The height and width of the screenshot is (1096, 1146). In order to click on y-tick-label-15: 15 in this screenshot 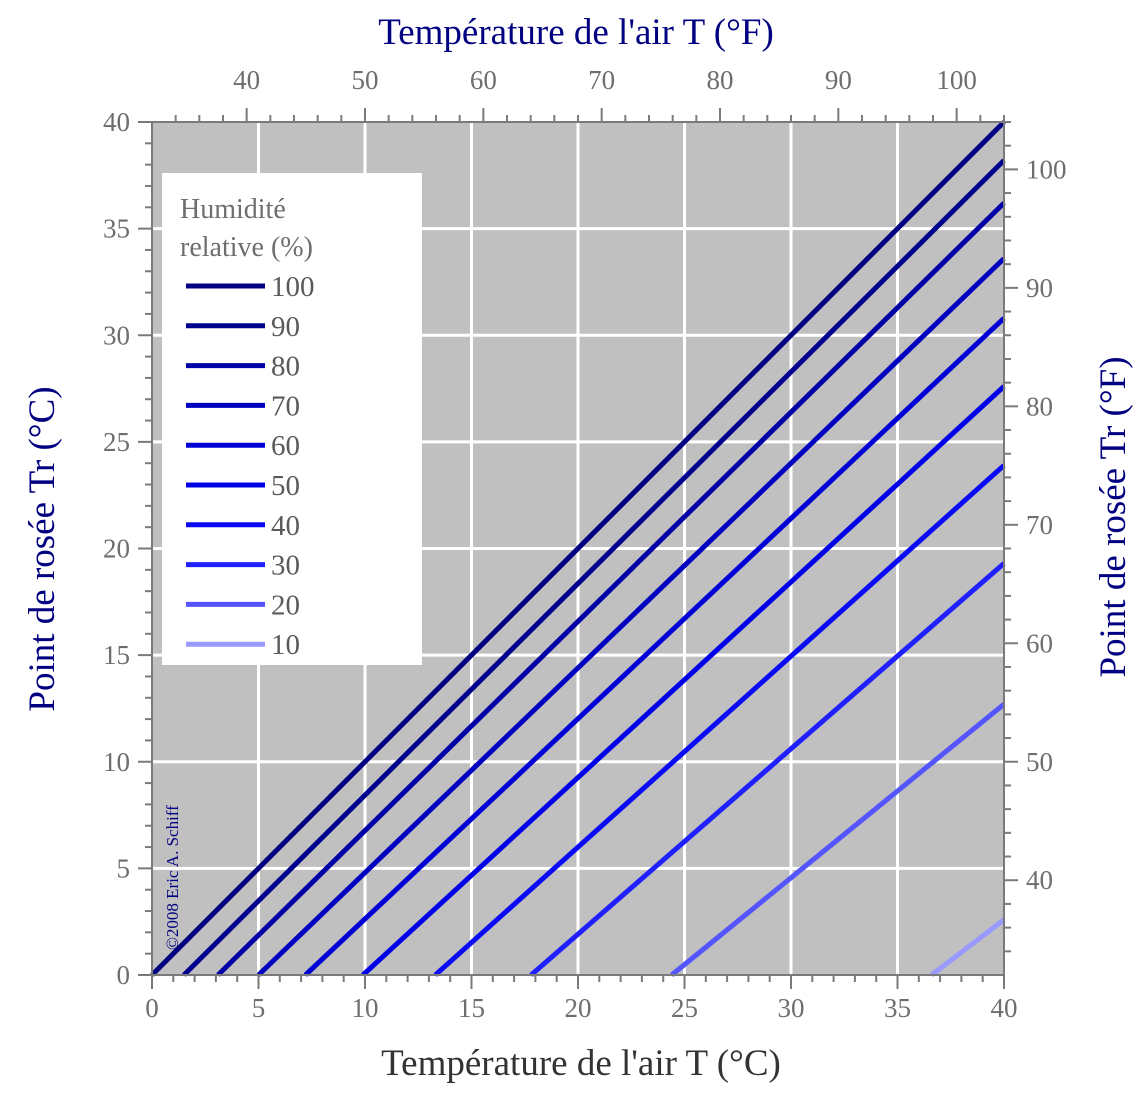, I will do `click(116, 655)`.